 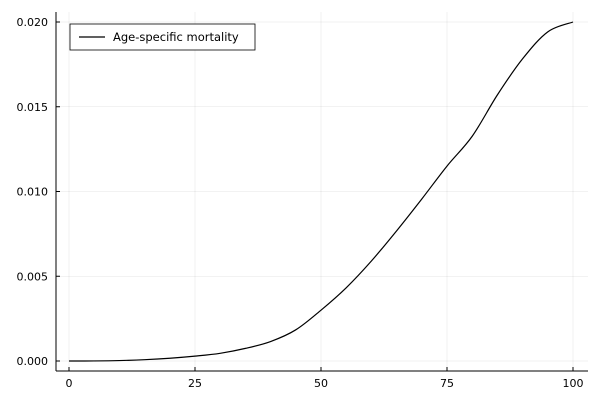 What do you see at coordinates (33, 361) in the screenshot?
I see `y-tick-label-0: 0.000` at bounding box center [33, 361].